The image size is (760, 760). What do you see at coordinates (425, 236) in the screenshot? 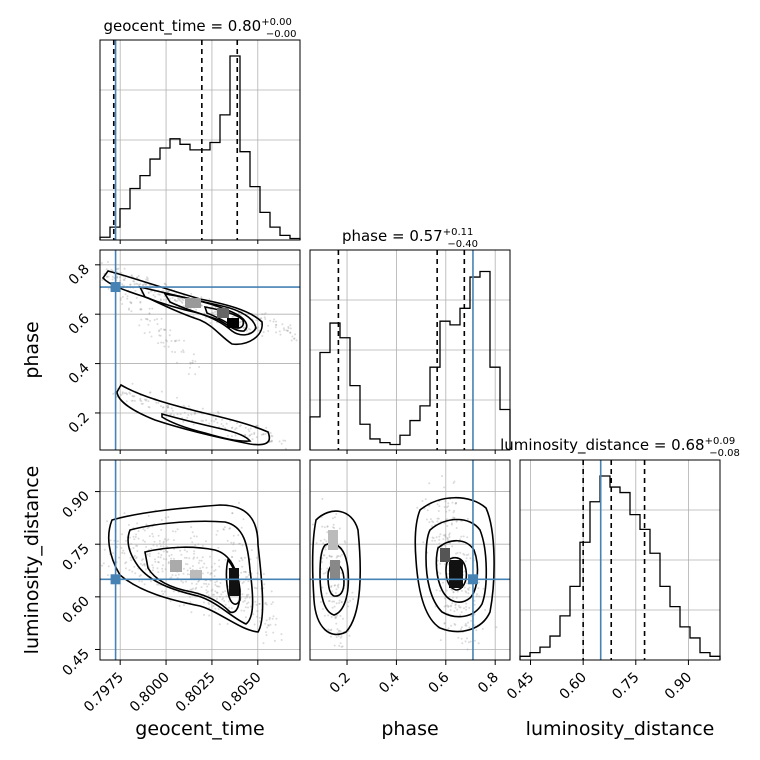
I see `title-median: 0.57` at bounding box center [425, 236].